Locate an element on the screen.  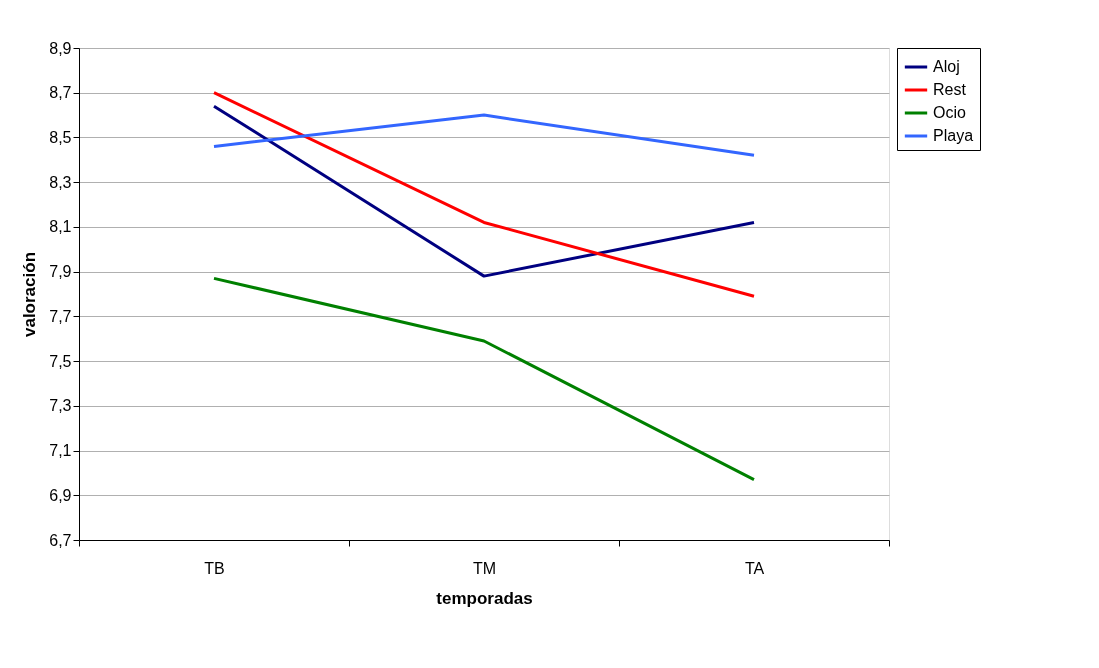
y-tick-label: 6,9 is located at coordinates (60, 495).